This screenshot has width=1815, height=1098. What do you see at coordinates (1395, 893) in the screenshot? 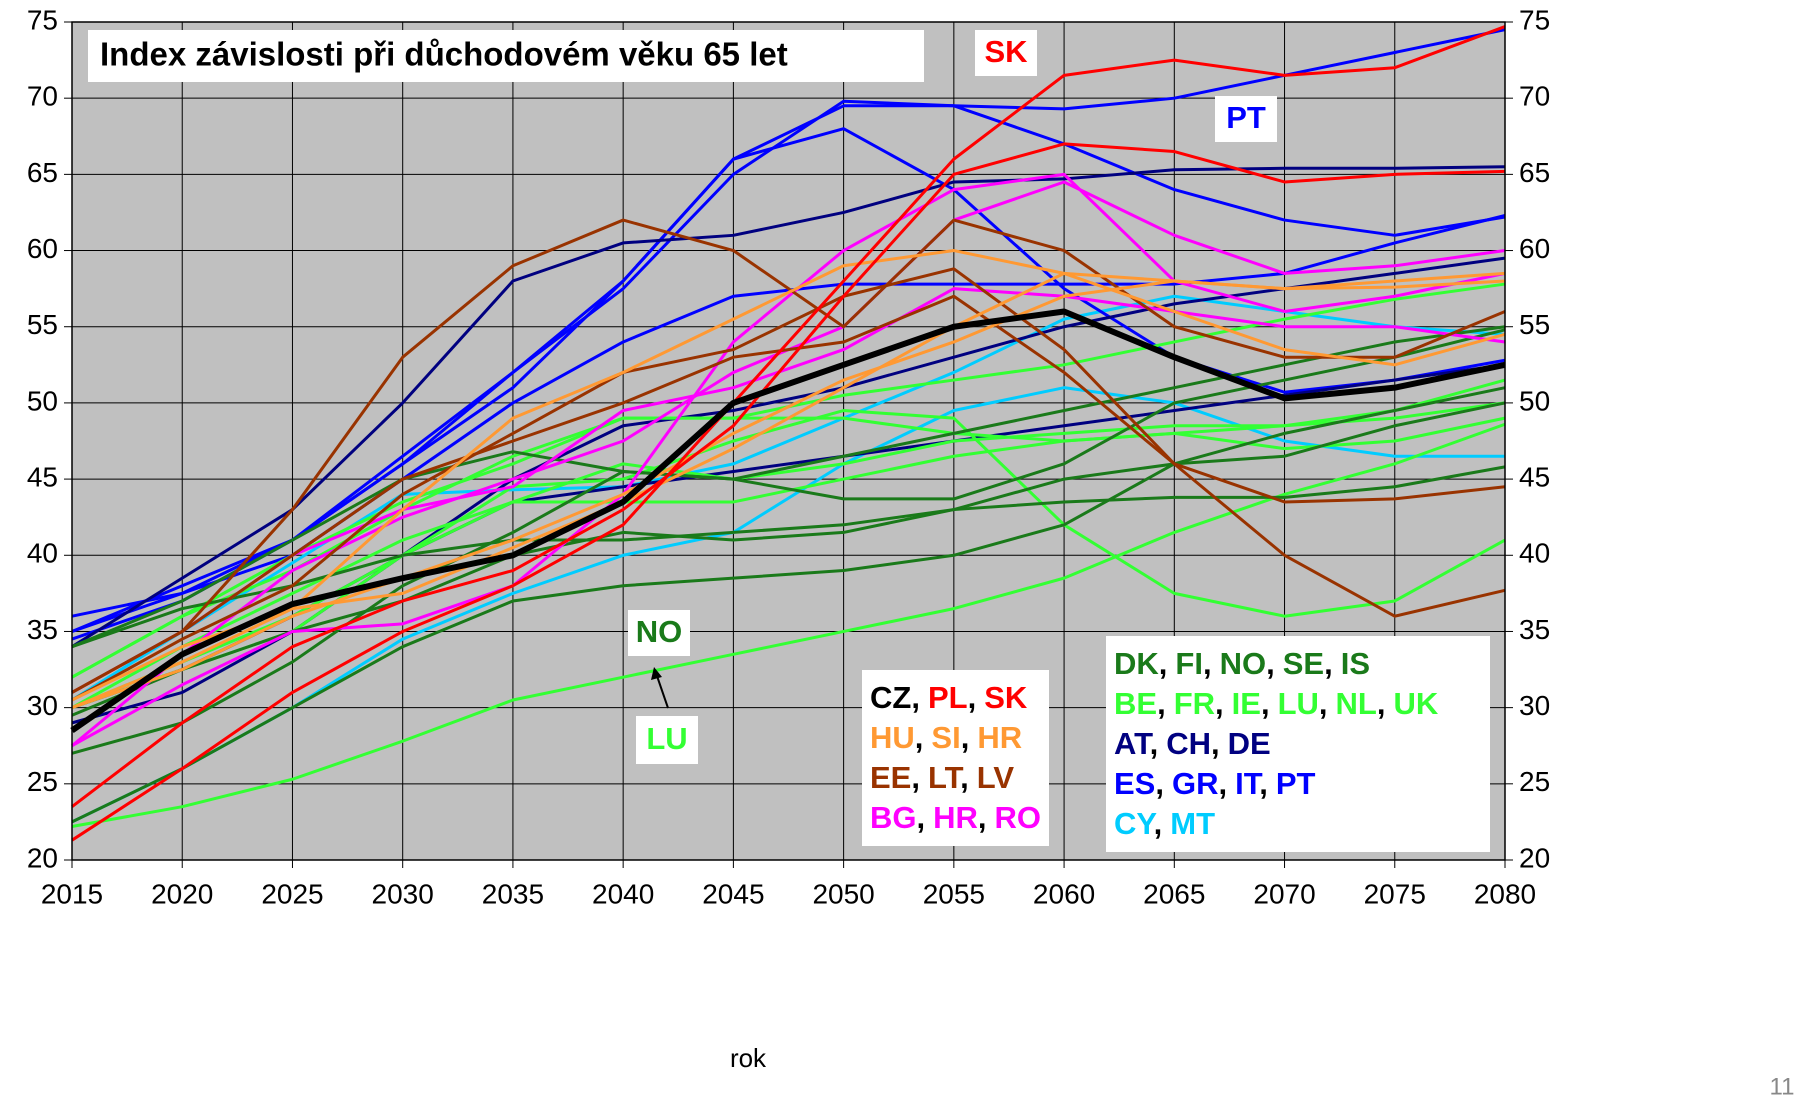
I see `x-tick-label: 2075` at bounding box center [1395, 893].